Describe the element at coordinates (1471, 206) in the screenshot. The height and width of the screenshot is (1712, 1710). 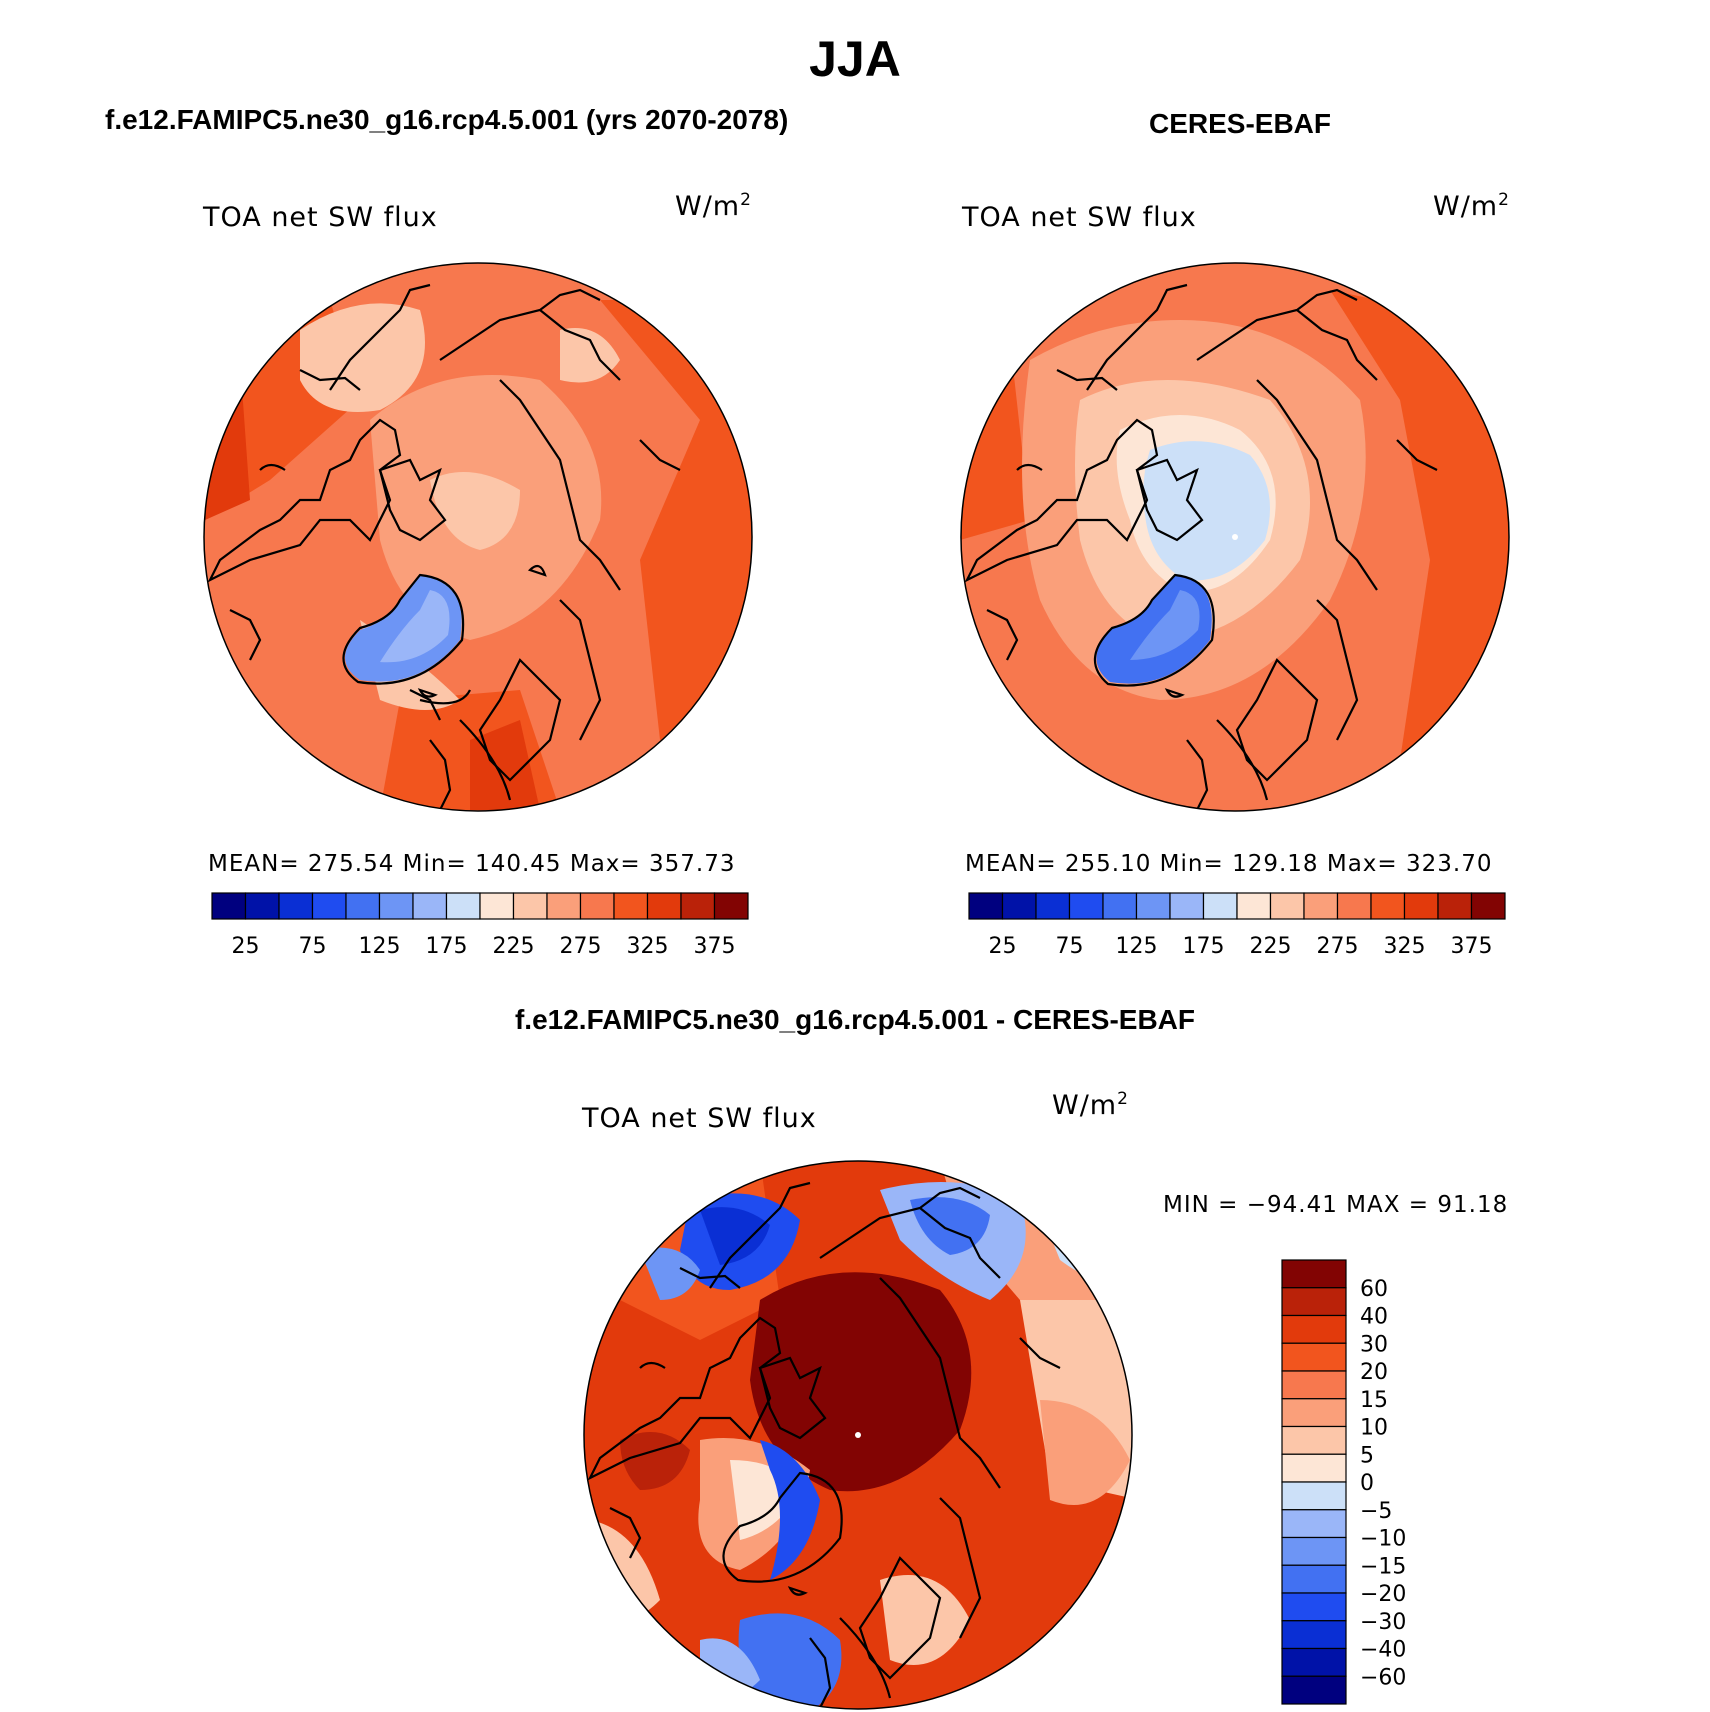
I see `obs-units-label: W/m2` at that location.